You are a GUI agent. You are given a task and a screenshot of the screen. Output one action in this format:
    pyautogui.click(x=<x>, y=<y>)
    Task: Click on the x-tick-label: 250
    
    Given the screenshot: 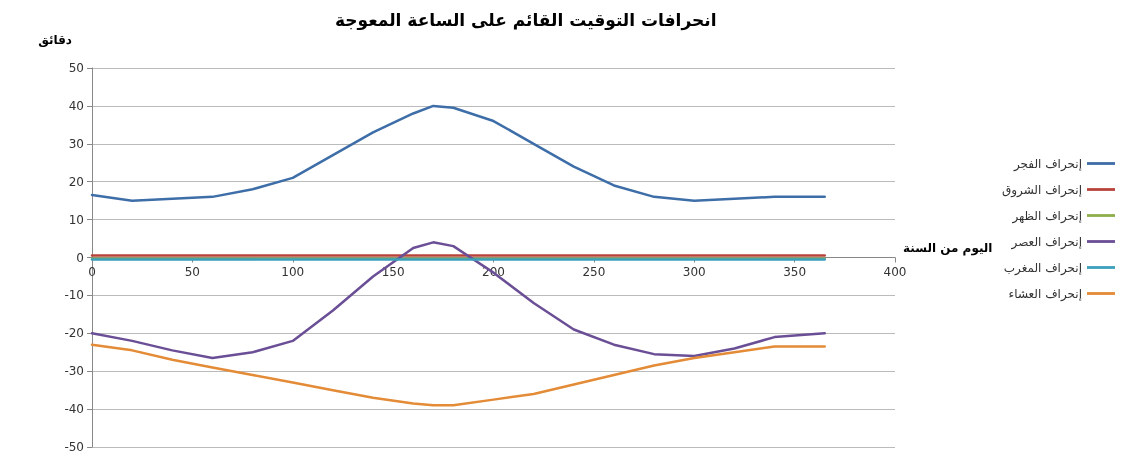 What is the action you would take?
    pyautogui.click(x=594, y=271)
    